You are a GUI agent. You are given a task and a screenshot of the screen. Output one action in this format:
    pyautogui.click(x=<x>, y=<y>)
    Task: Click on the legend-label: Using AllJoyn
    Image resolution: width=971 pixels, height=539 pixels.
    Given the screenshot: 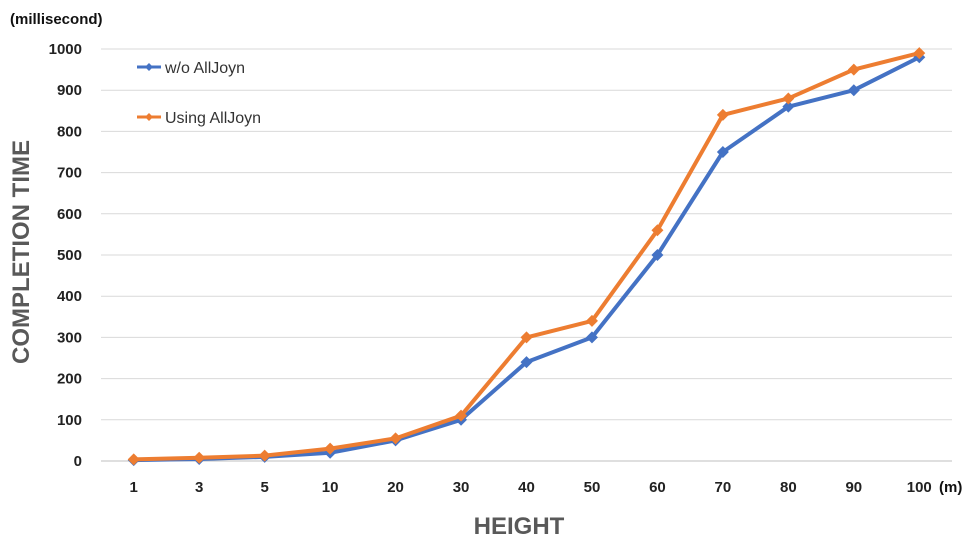 What is the action you would take?
    pyautogui.click(x=213, y=118)
    